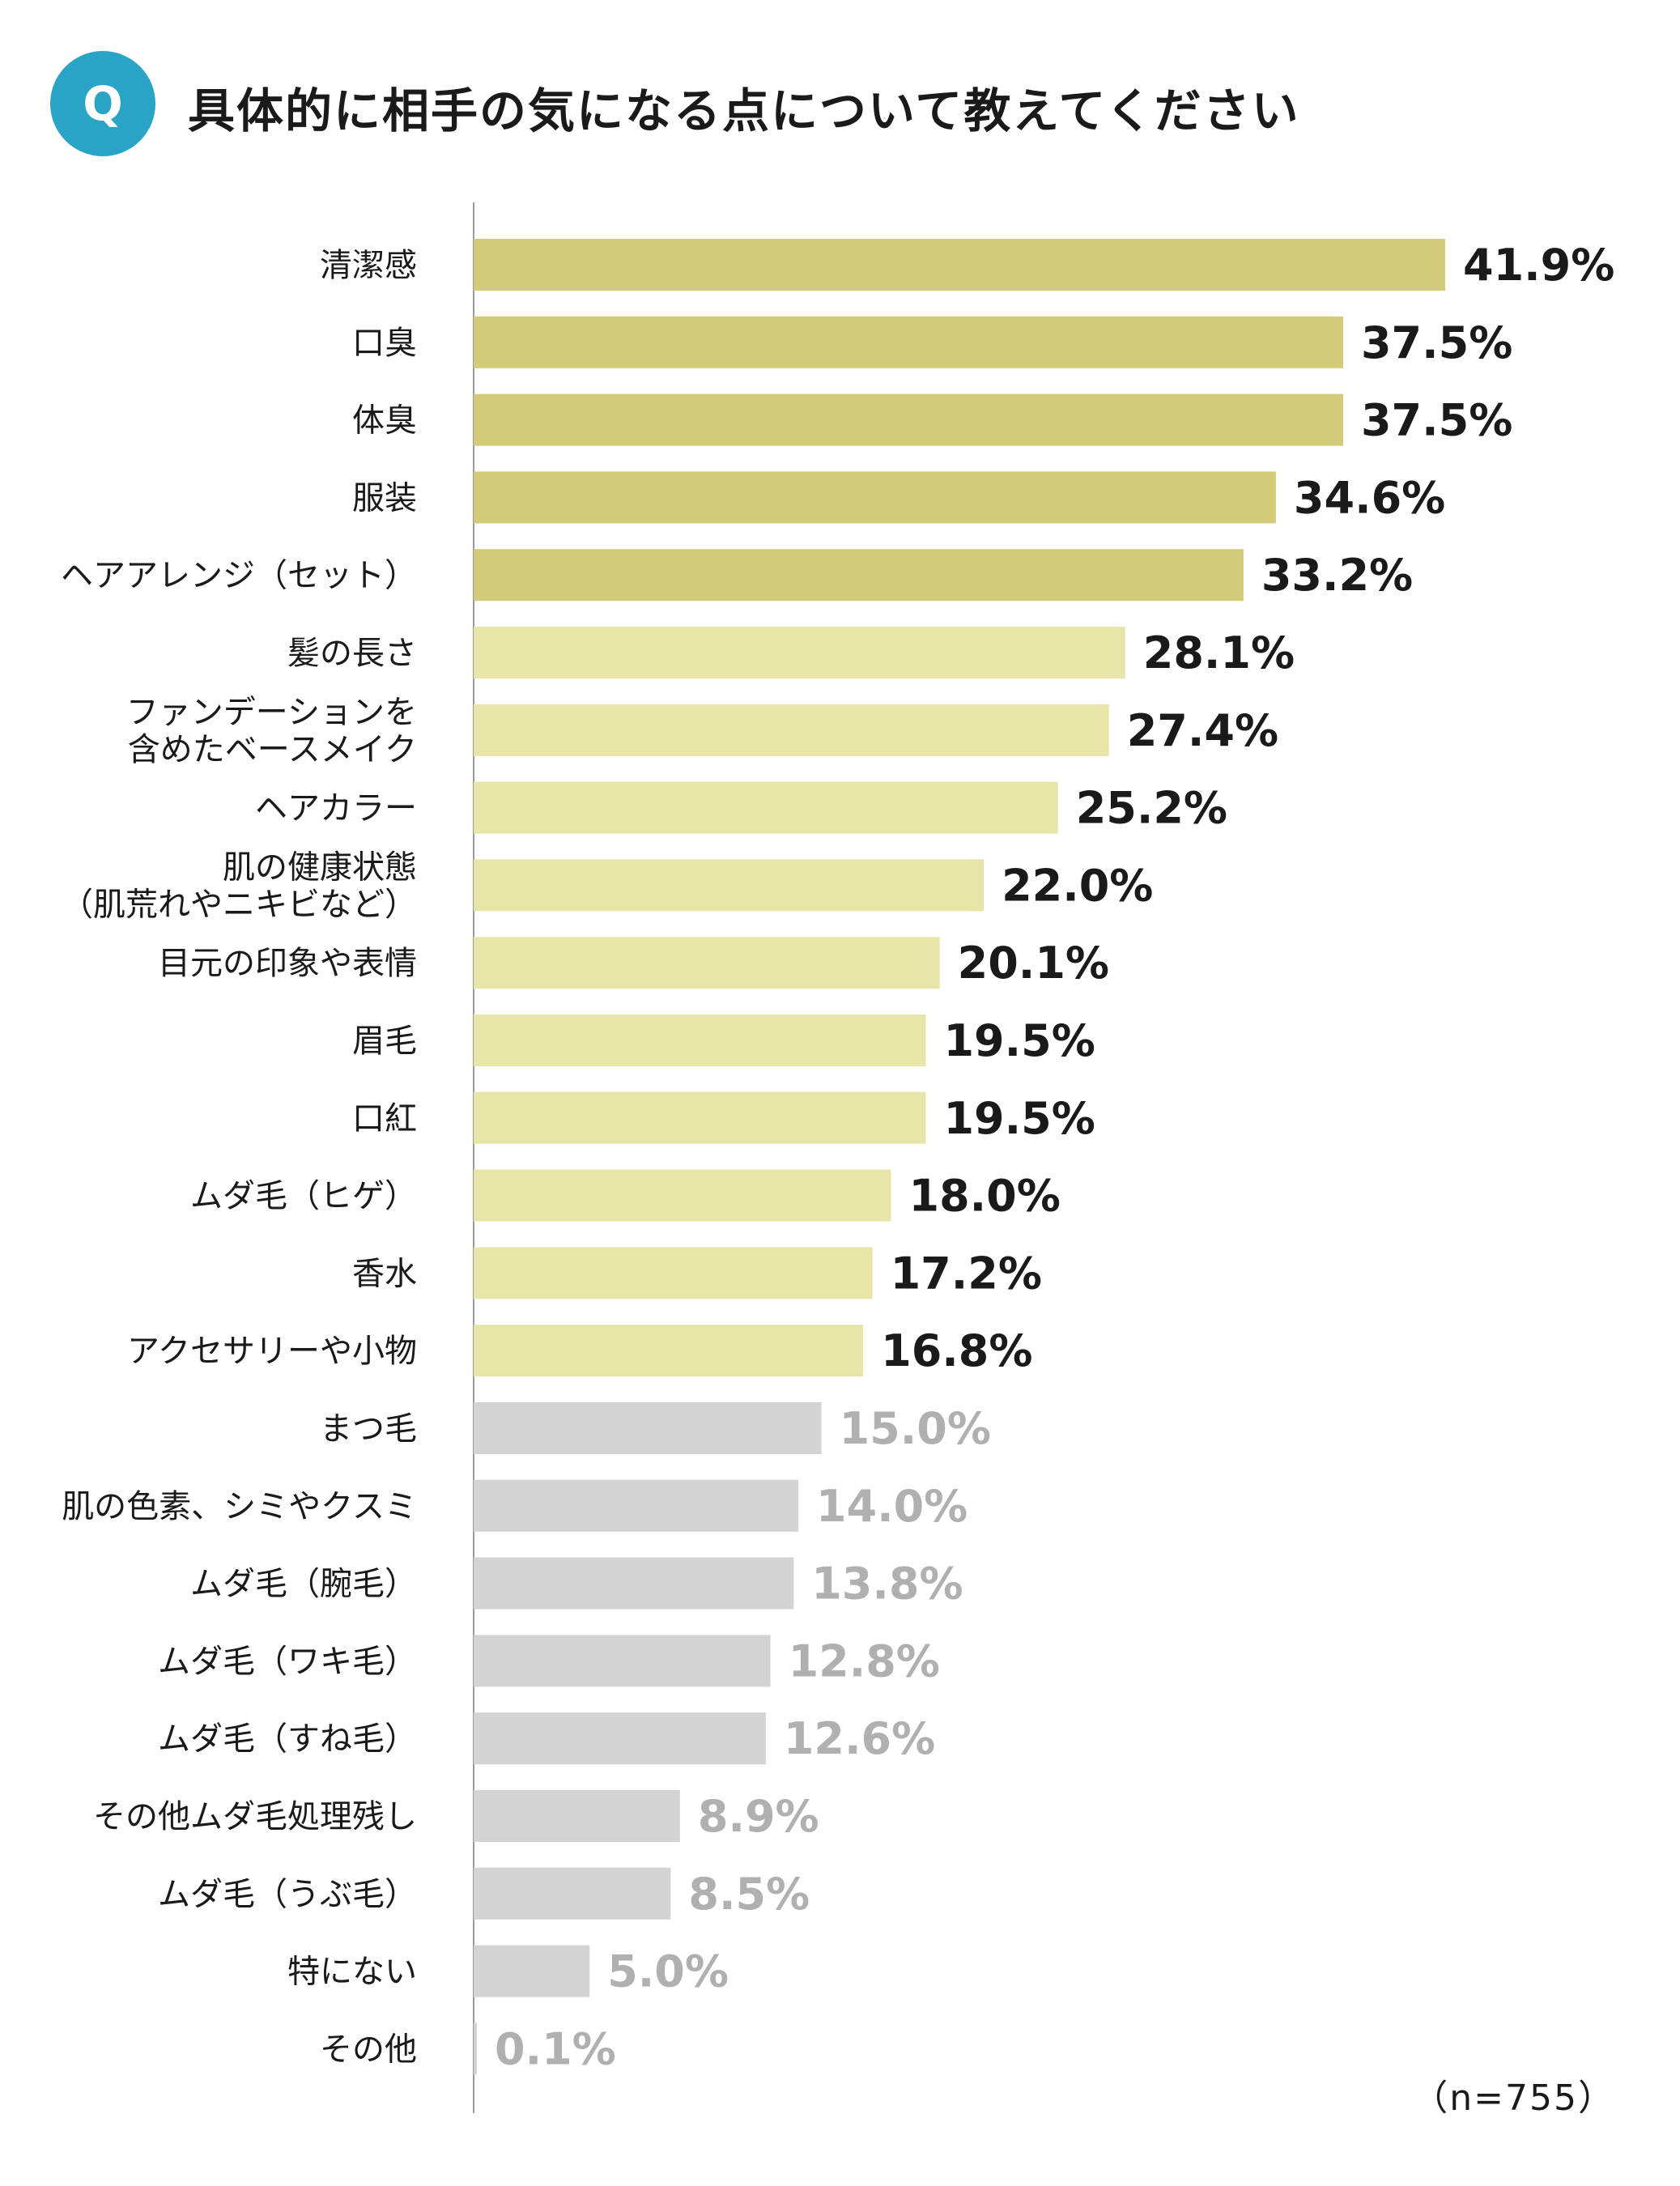 This screenshot has width=1680, height=2186. Describe the element at coordinates (1219, 652) in the screenshot. I see `value-label: 28.1%` at that location.